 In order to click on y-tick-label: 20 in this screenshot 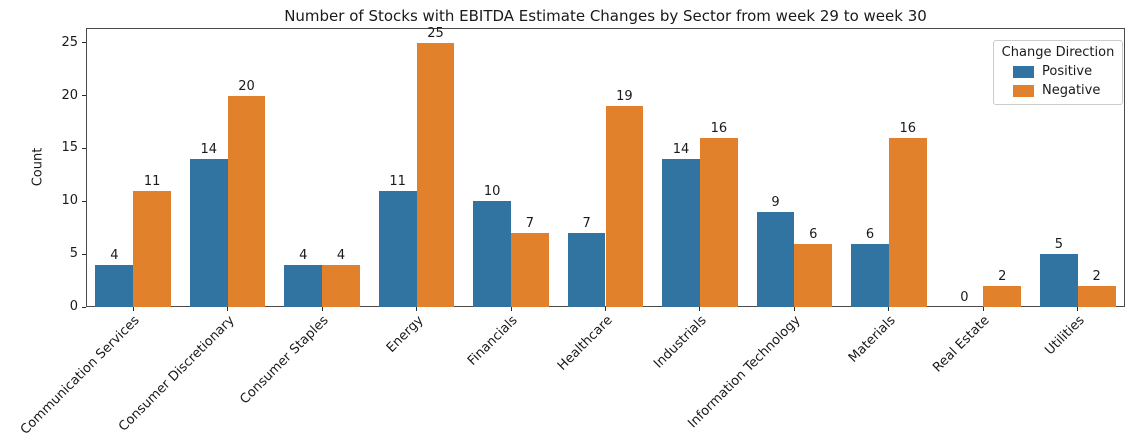, I will do `click(69, 95)`.